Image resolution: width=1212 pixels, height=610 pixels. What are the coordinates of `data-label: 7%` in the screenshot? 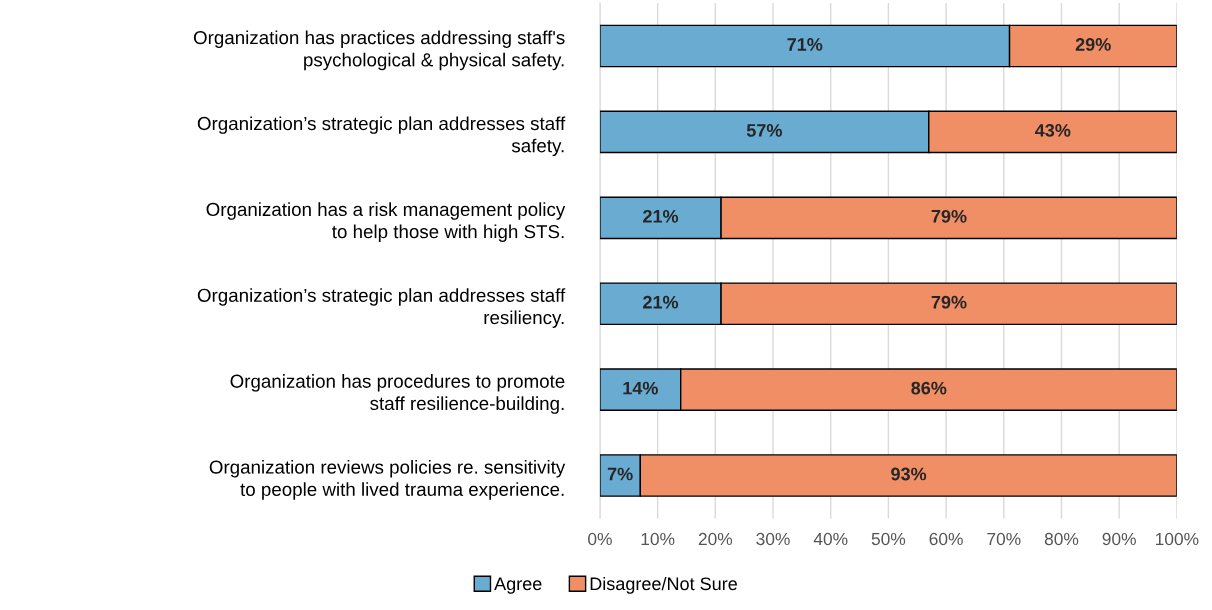 It's located at (620, 474).